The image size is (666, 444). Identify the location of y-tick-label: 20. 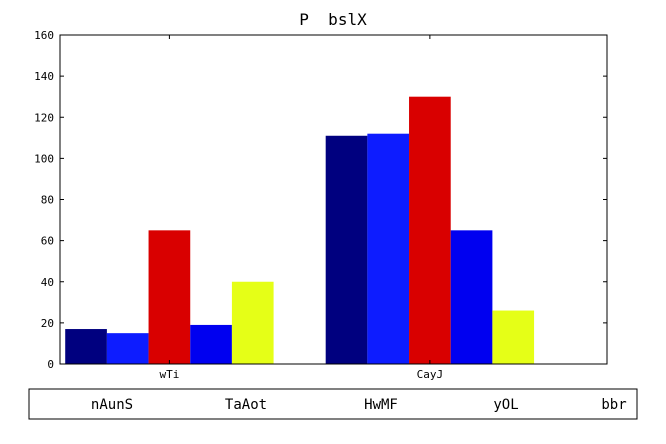
(47, 323).